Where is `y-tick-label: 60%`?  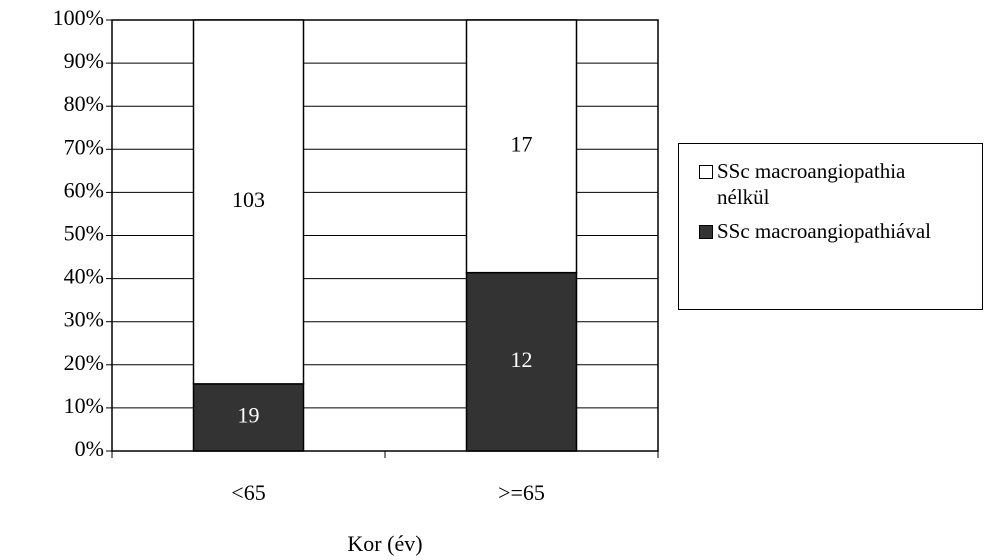 y-tick-label: 60% is located at coordinates (84, 189).